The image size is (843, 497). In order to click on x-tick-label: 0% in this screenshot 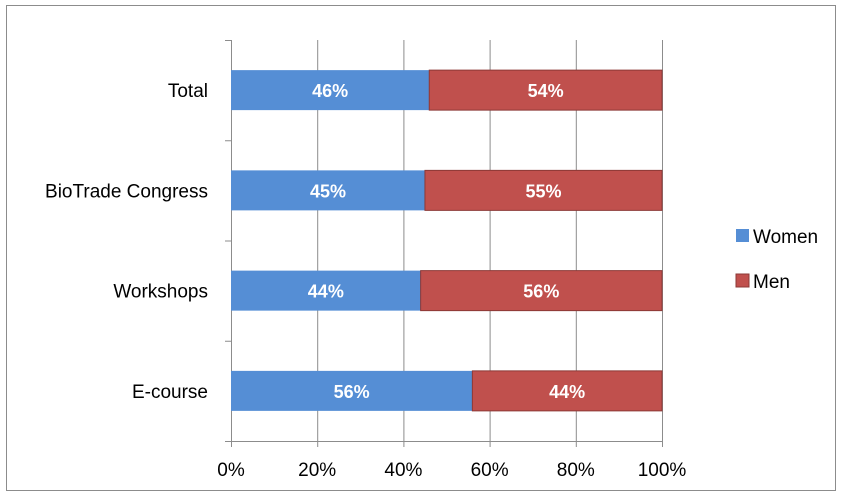, I will do `click(231, 470)`.